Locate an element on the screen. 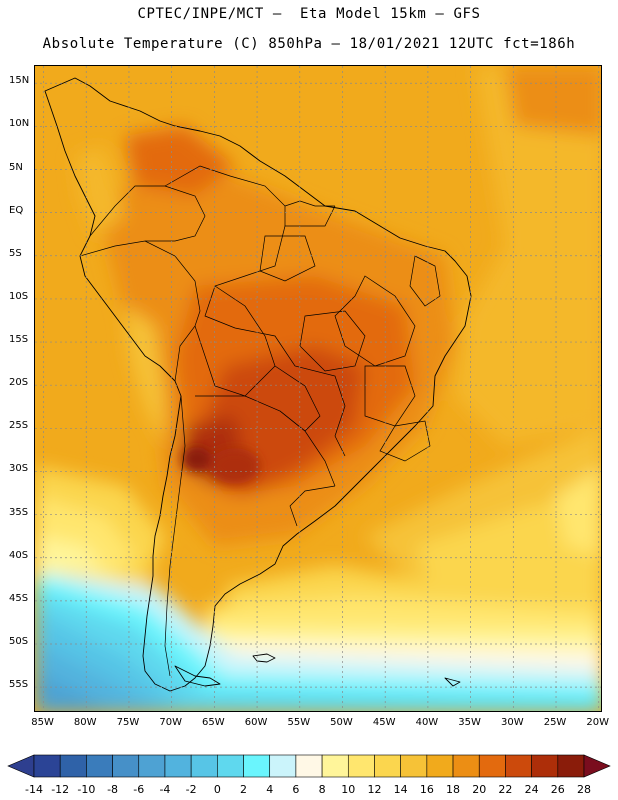 The width and height of the screenshot is (618, 800). lat-tick-label: 25S is located at coordinates (19, 426).